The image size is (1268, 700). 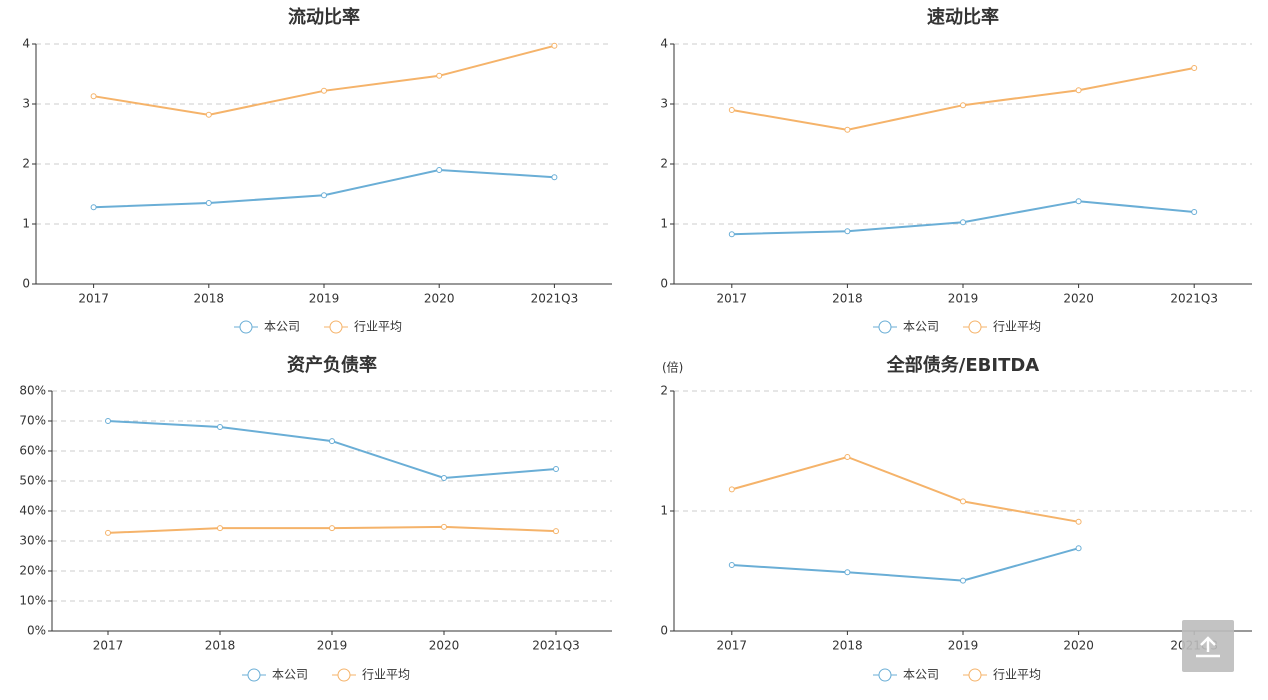 I want to click on chart-title: 资产负债率, so click(x=332, y=365).